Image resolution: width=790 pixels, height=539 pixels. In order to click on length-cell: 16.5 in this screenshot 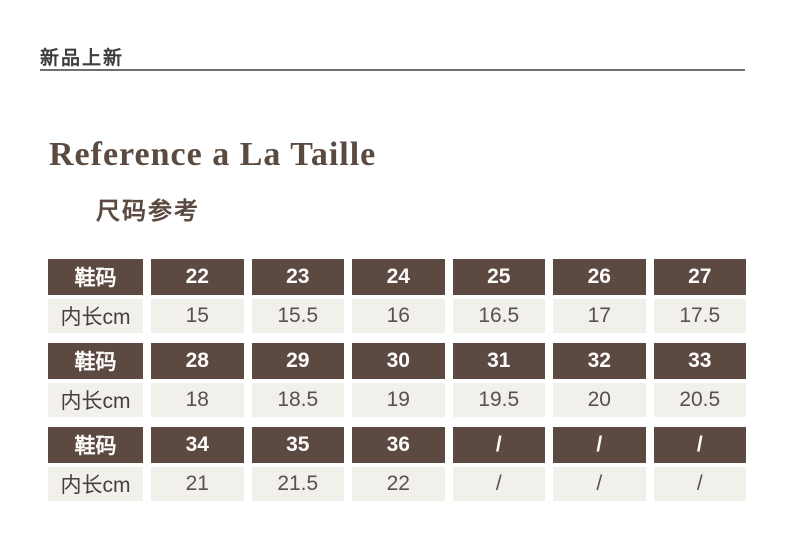, I will do `click(498, 316)`.